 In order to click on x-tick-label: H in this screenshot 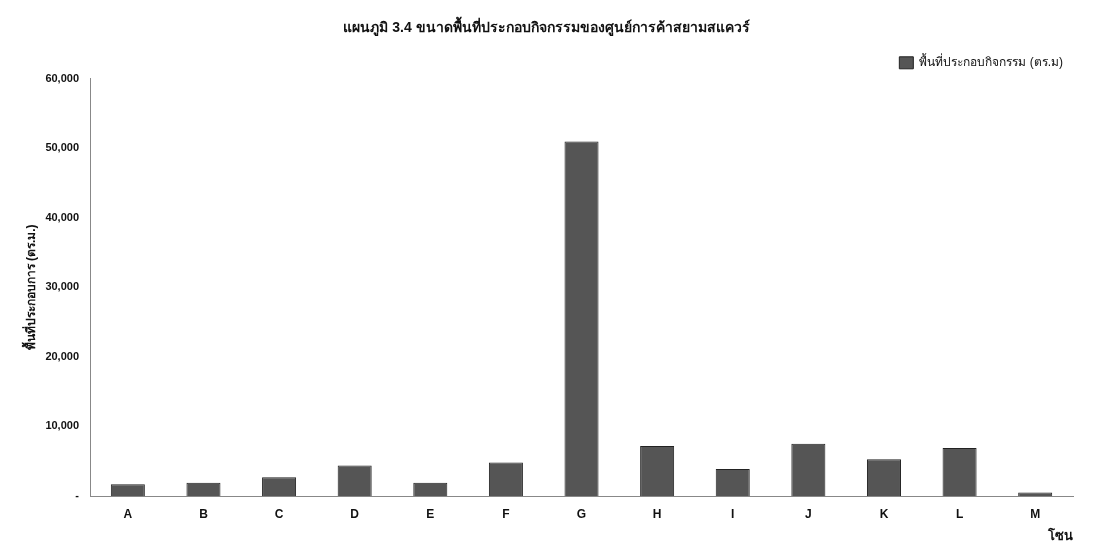, I will do `click(657, 513)`.